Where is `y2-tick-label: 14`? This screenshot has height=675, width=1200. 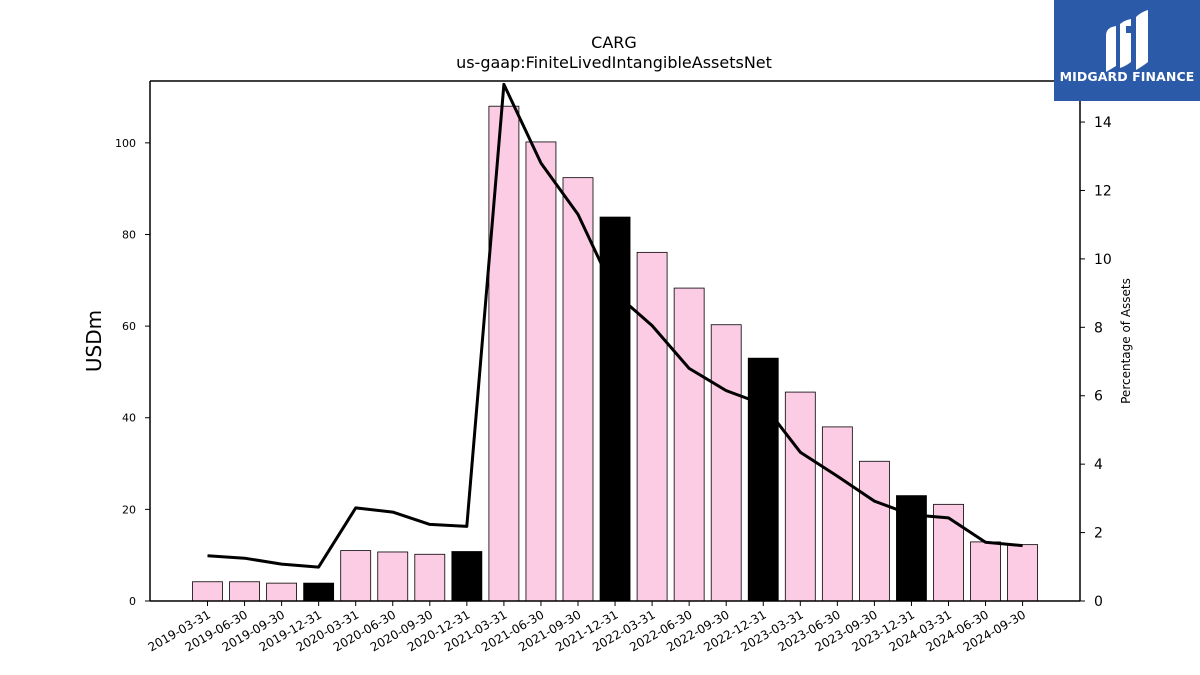
y2-tick-label: 14 is located at coordinates (1103, 123).